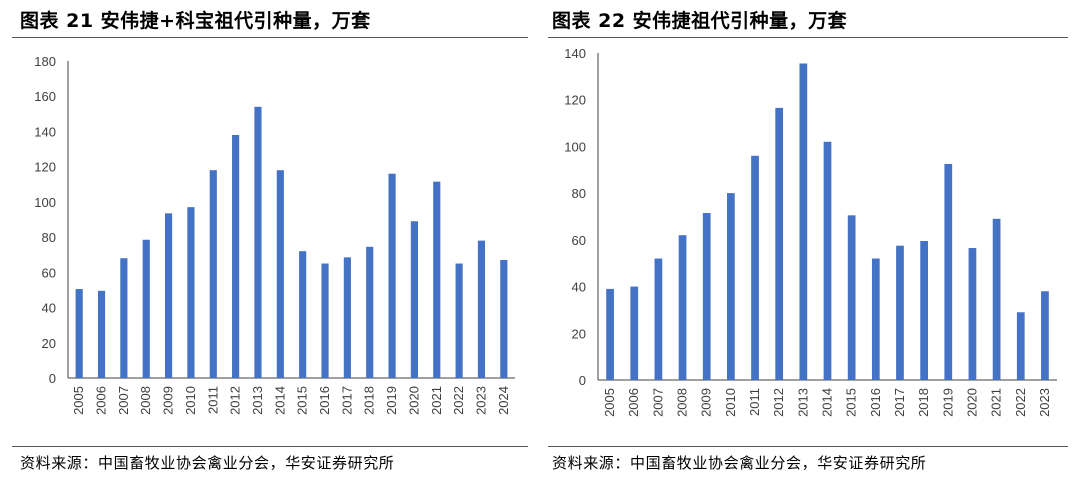 This screenshot has width=1080, height=482. Describe the element at coordinates (827, 402) in the screenshot. I see `x-tick-label: 2014` at that location.